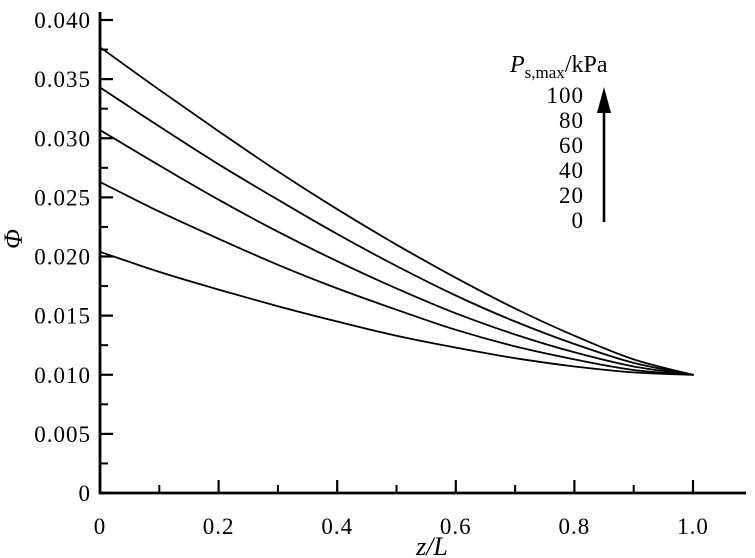  Describe the element at coordinates (571, 170) in the screenshot. I see `legend-value: 40` at that location.